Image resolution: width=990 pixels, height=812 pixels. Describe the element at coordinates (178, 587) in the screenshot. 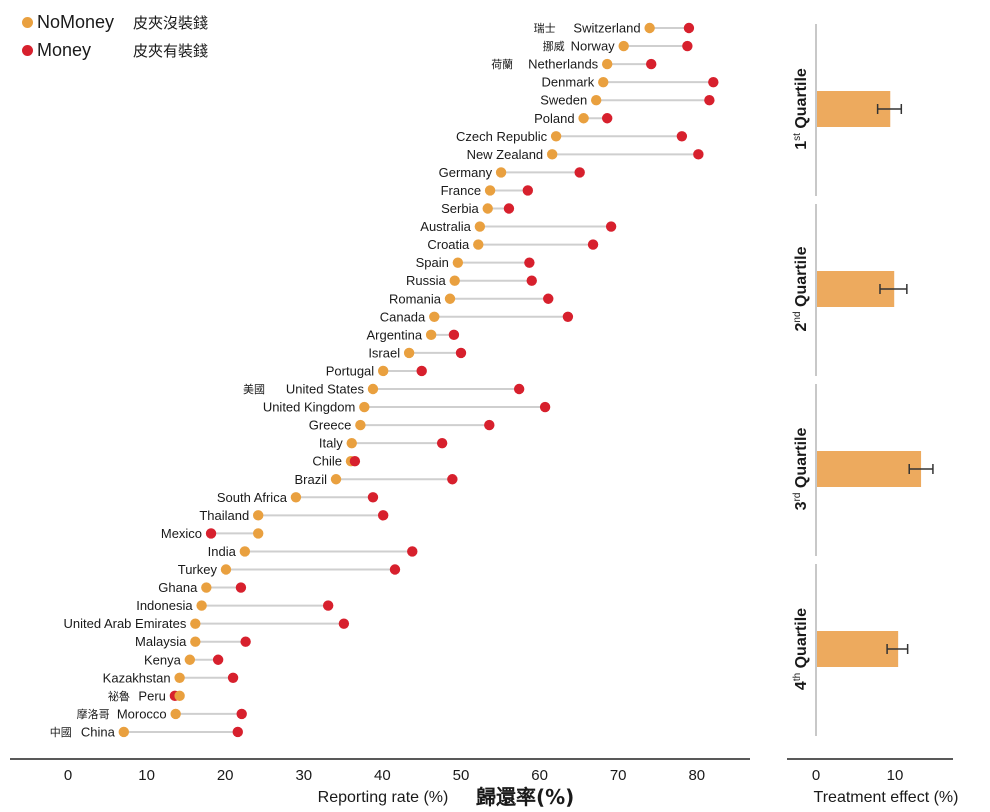

I see `country-label: Ghana` at that location.